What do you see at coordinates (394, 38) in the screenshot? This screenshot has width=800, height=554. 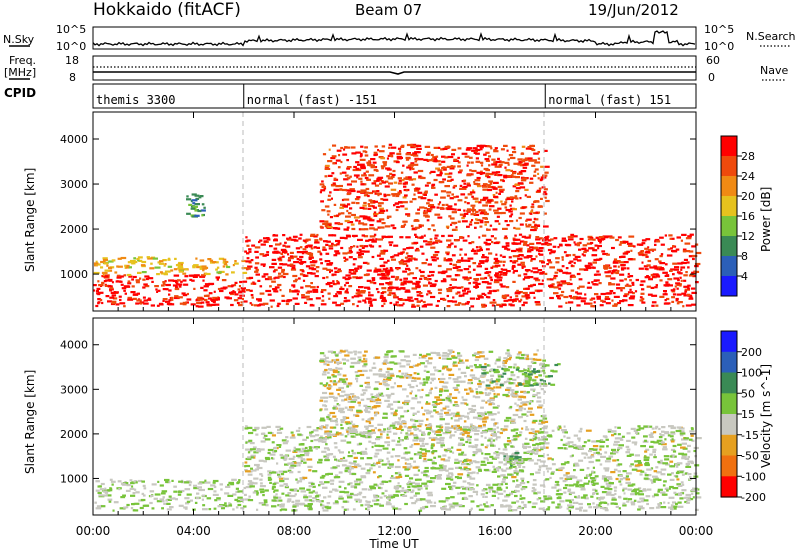 I see `noise-strip-frame` at bounding box center [394, 38].